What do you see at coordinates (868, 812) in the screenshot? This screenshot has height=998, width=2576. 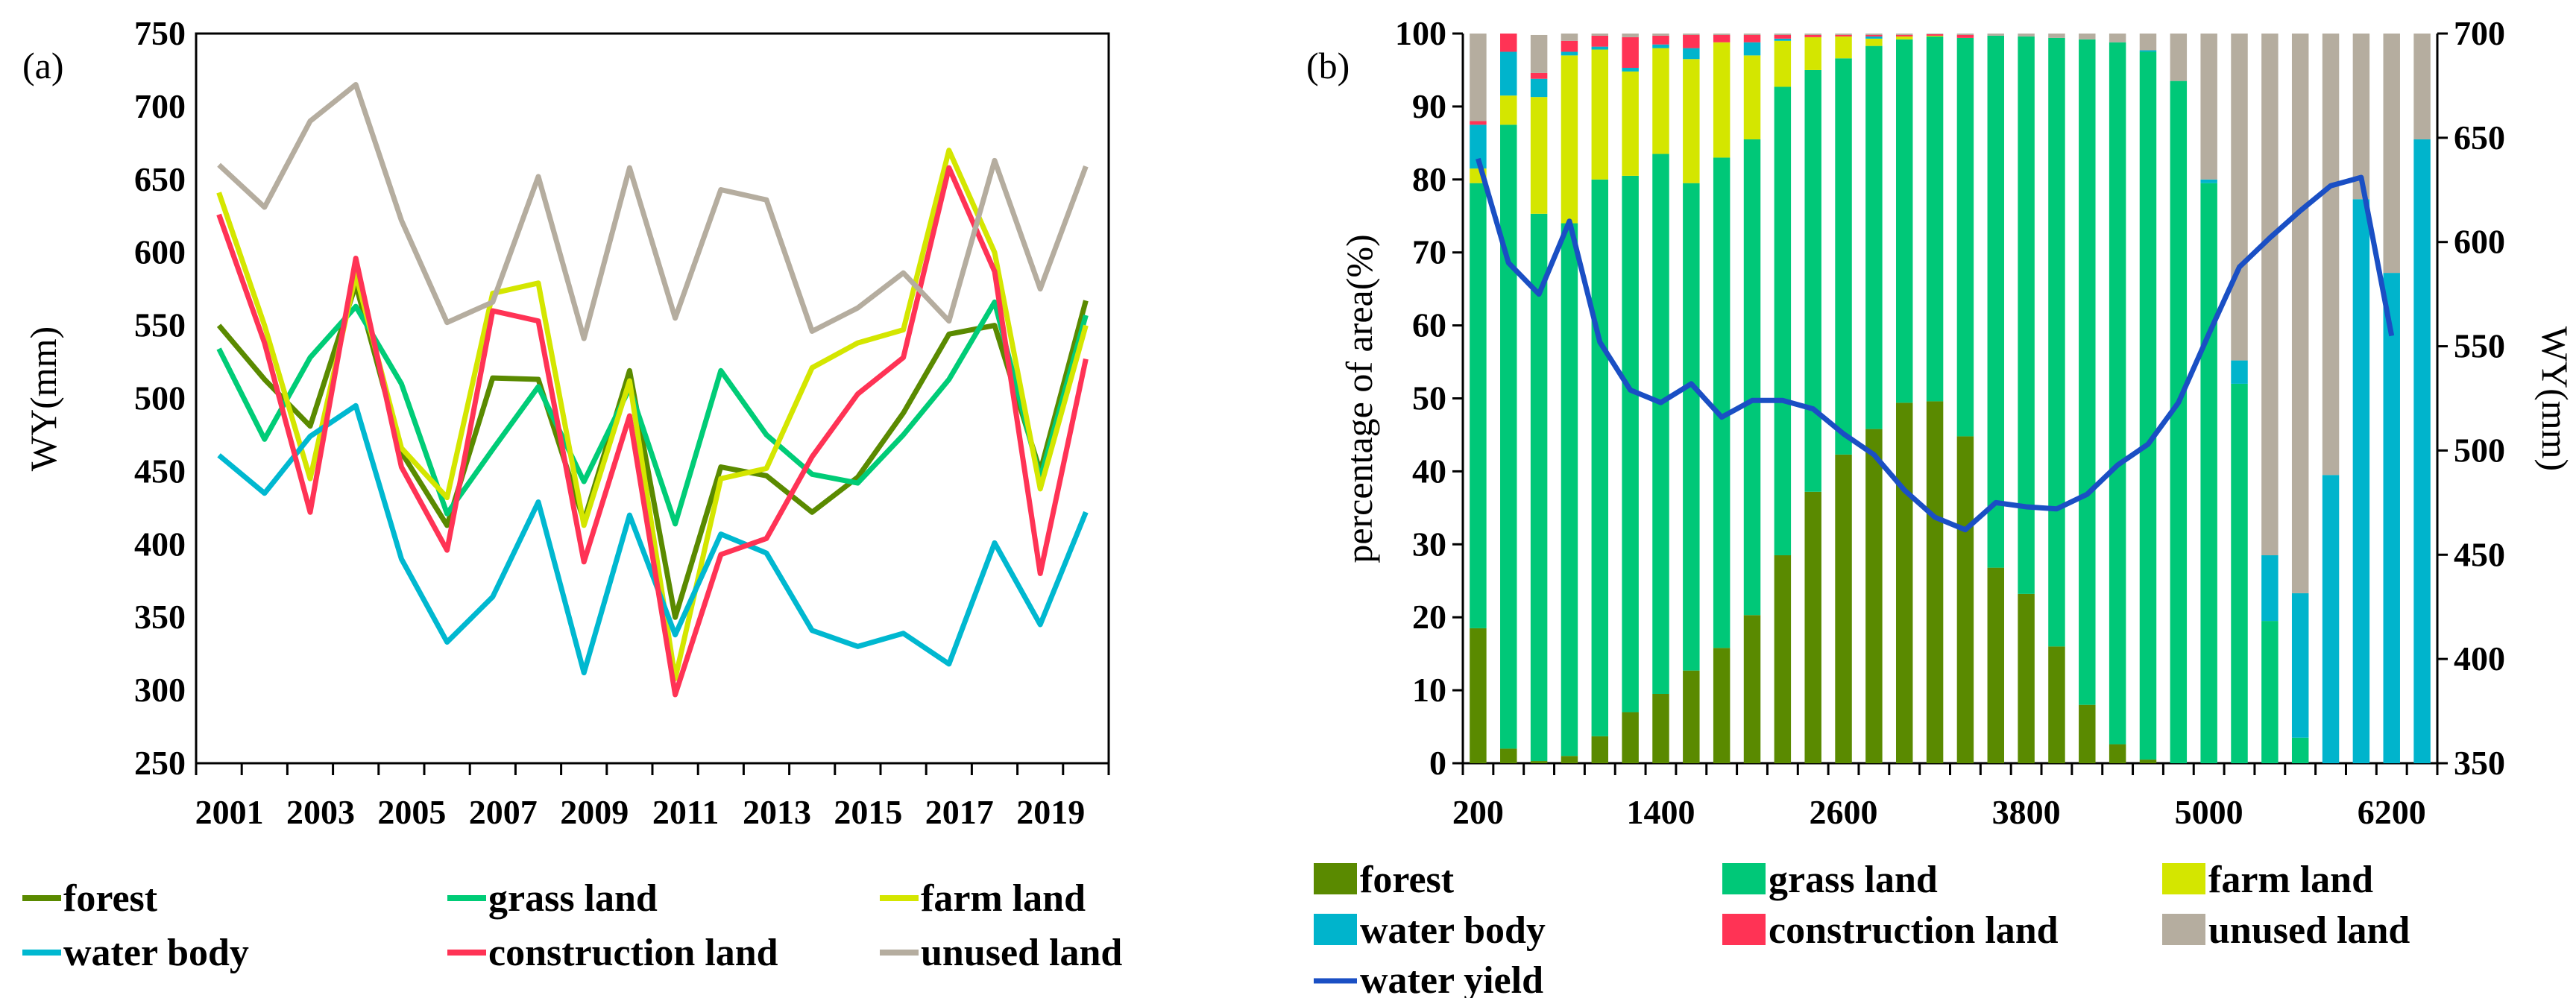 I see `x-tick-label: 2015` at bounding box center [868, 812].